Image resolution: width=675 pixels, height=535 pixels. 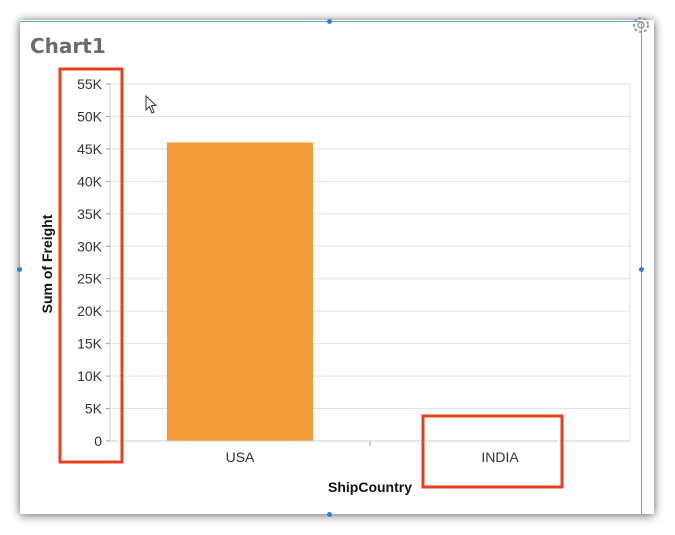 What do you see at coordinates (94, 262) in the screenshot?
I see `y-axis: 0 5K 10K 15K 20K 25K 30K 35K 40K 45K 50K 55K` at bounding box center [94, 262].